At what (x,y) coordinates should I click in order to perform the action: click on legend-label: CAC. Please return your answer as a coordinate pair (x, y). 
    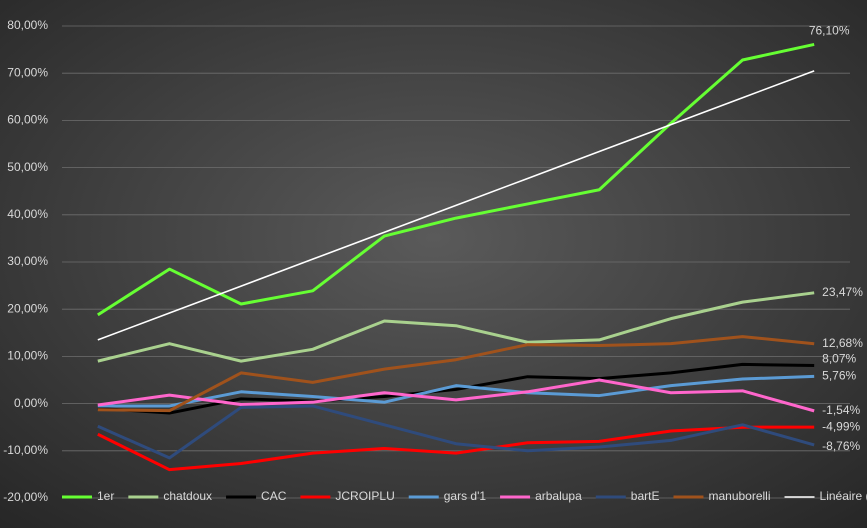
    Looking at the image, I should click on (274, 496).